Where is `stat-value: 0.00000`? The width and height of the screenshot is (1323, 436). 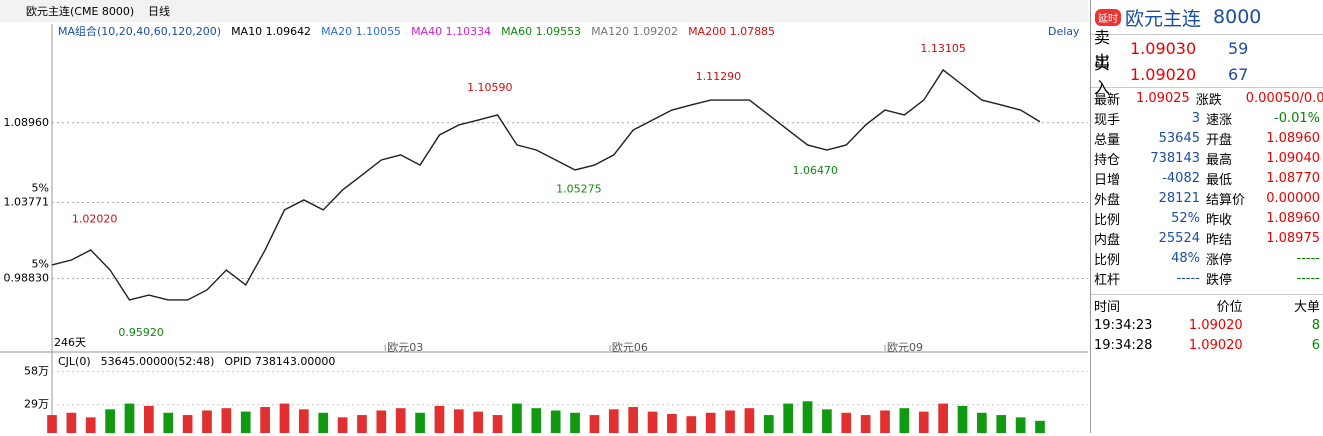
stat-value: 0.00000 is located at coordinates (1293, 198).